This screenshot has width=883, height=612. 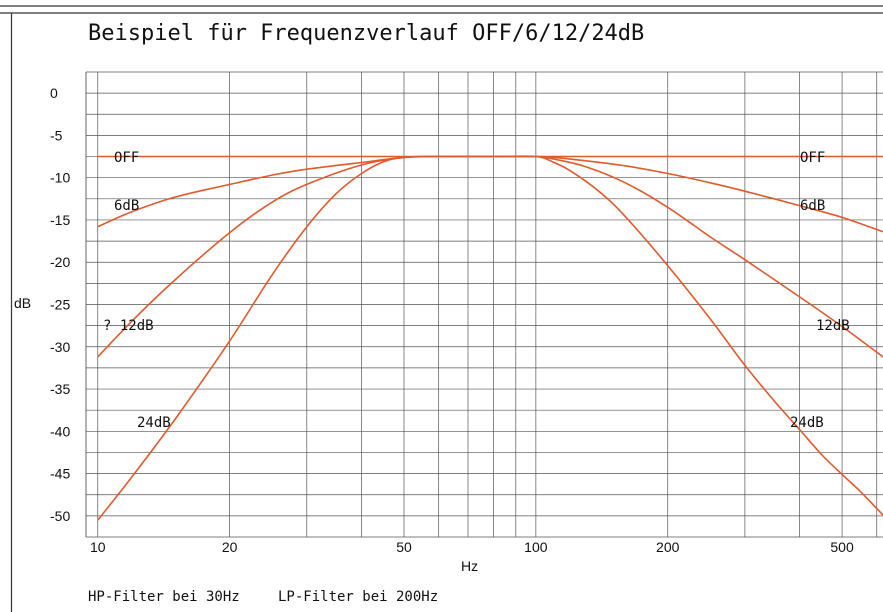 What do you see at coordinates (230, 547) in the screenshot?
I see `x-tick-label: 20` at bounding box center [230, 547].